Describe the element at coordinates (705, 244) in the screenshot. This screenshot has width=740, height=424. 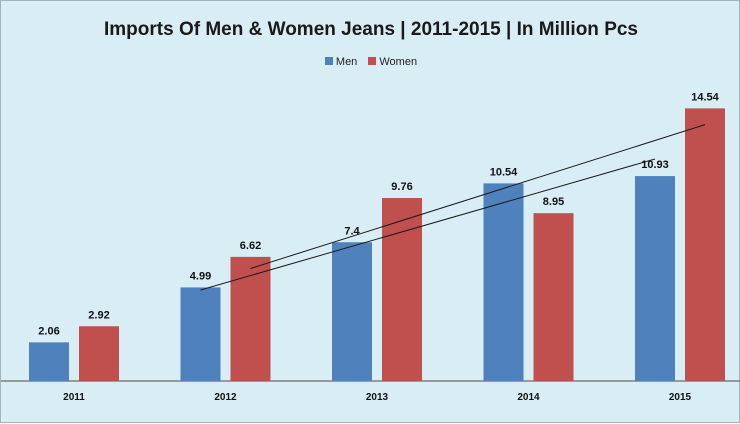
I see `bar-women-2015` at that location.